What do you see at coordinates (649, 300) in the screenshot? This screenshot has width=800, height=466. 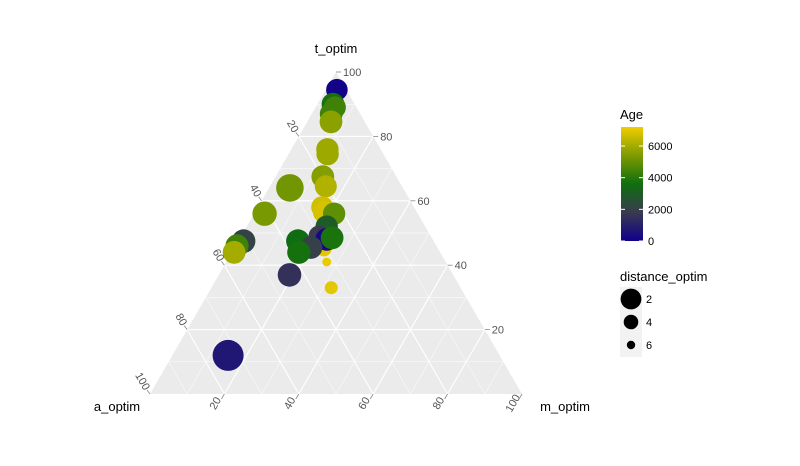 I see `size-legend-label: 2` at bounding box center [649, 300].